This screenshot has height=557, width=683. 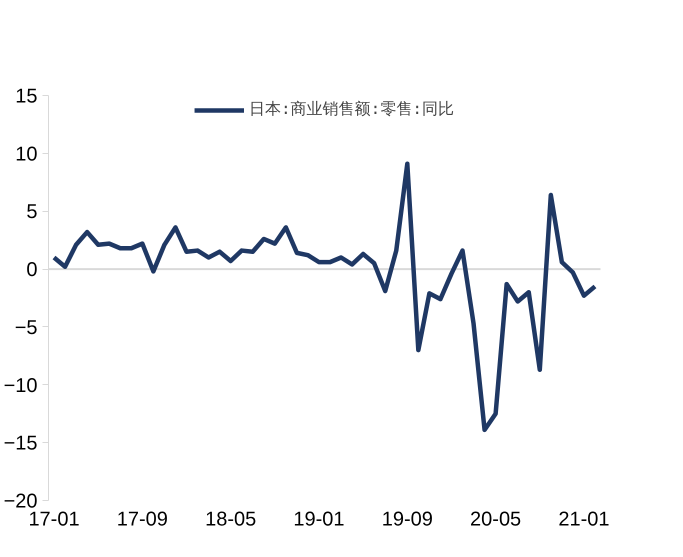 What do you see at coordinates (351, 109) in the screenshot?
I see `legend-label: 日本:商业销售额:零售:同比` at bounding box center [351, 109].